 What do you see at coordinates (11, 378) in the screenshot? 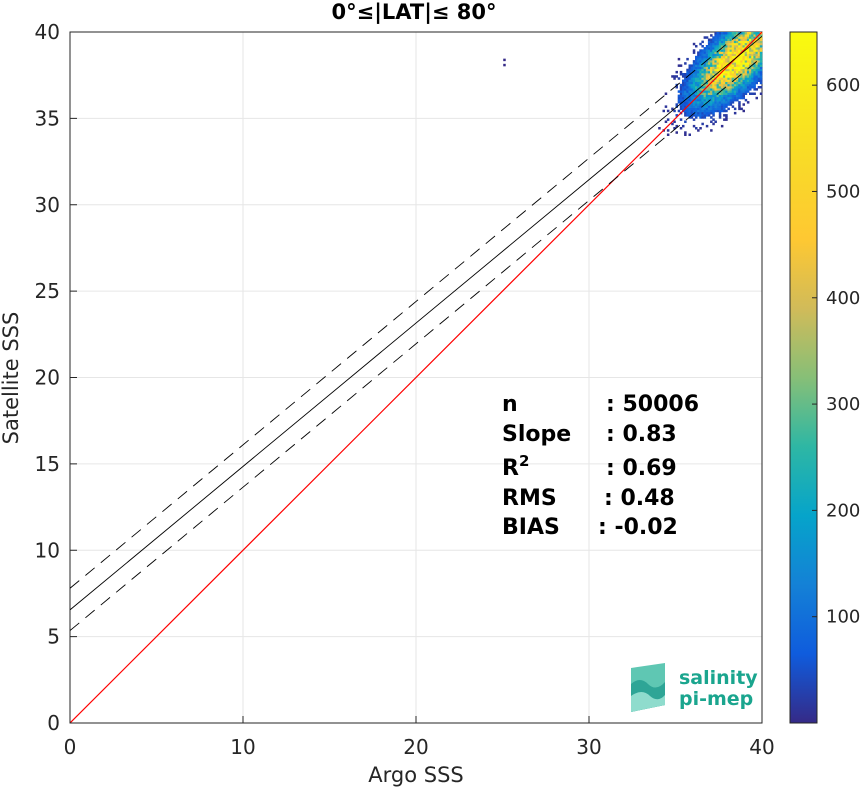
I see `y-axis-label: Satellite SSS` at bounding box center [11, 378].